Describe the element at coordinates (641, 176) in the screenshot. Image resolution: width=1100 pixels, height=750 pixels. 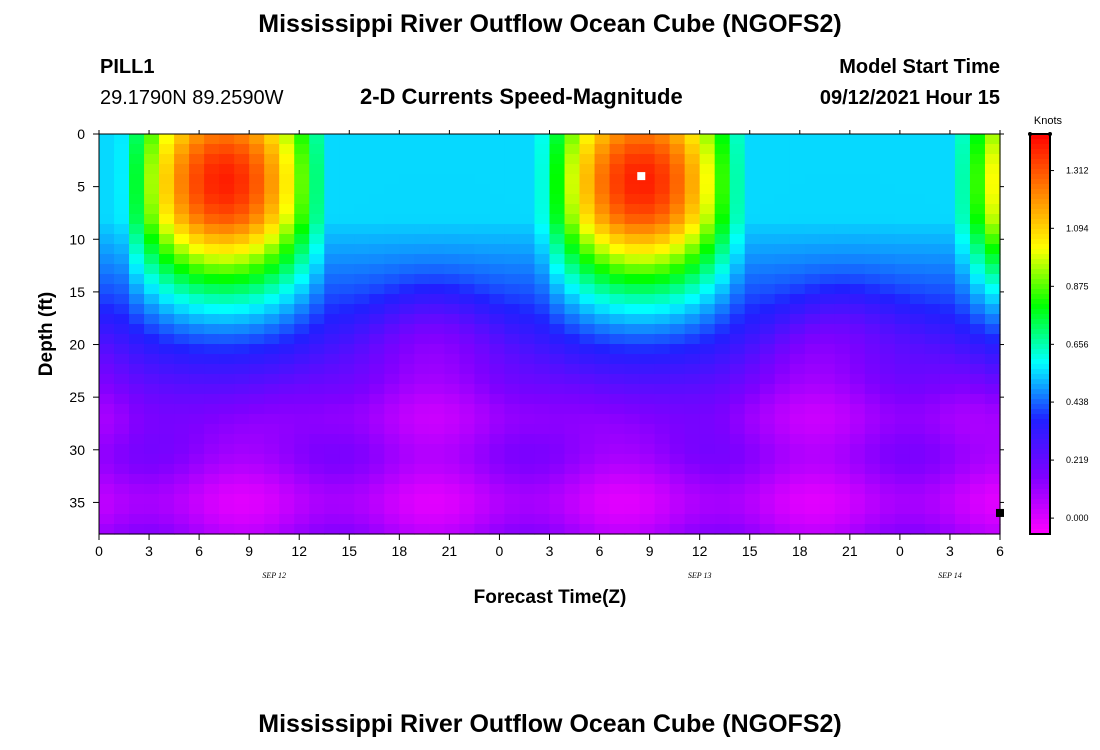
I see `white-marker` at that location.